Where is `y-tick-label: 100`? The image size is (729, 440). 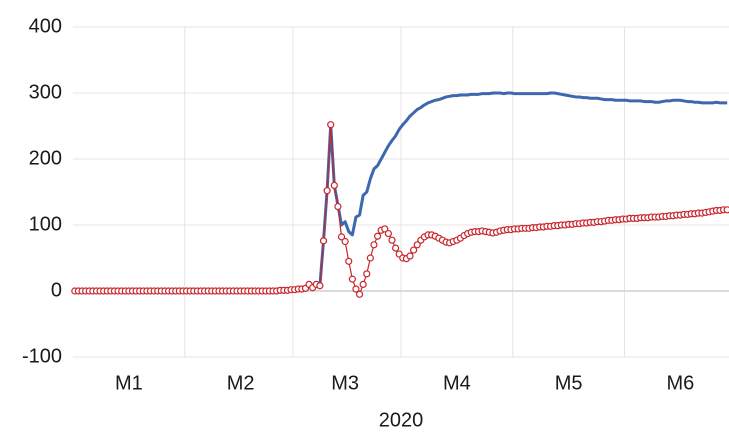 y-tick-label: 100 is located at coordinates (45, 224).